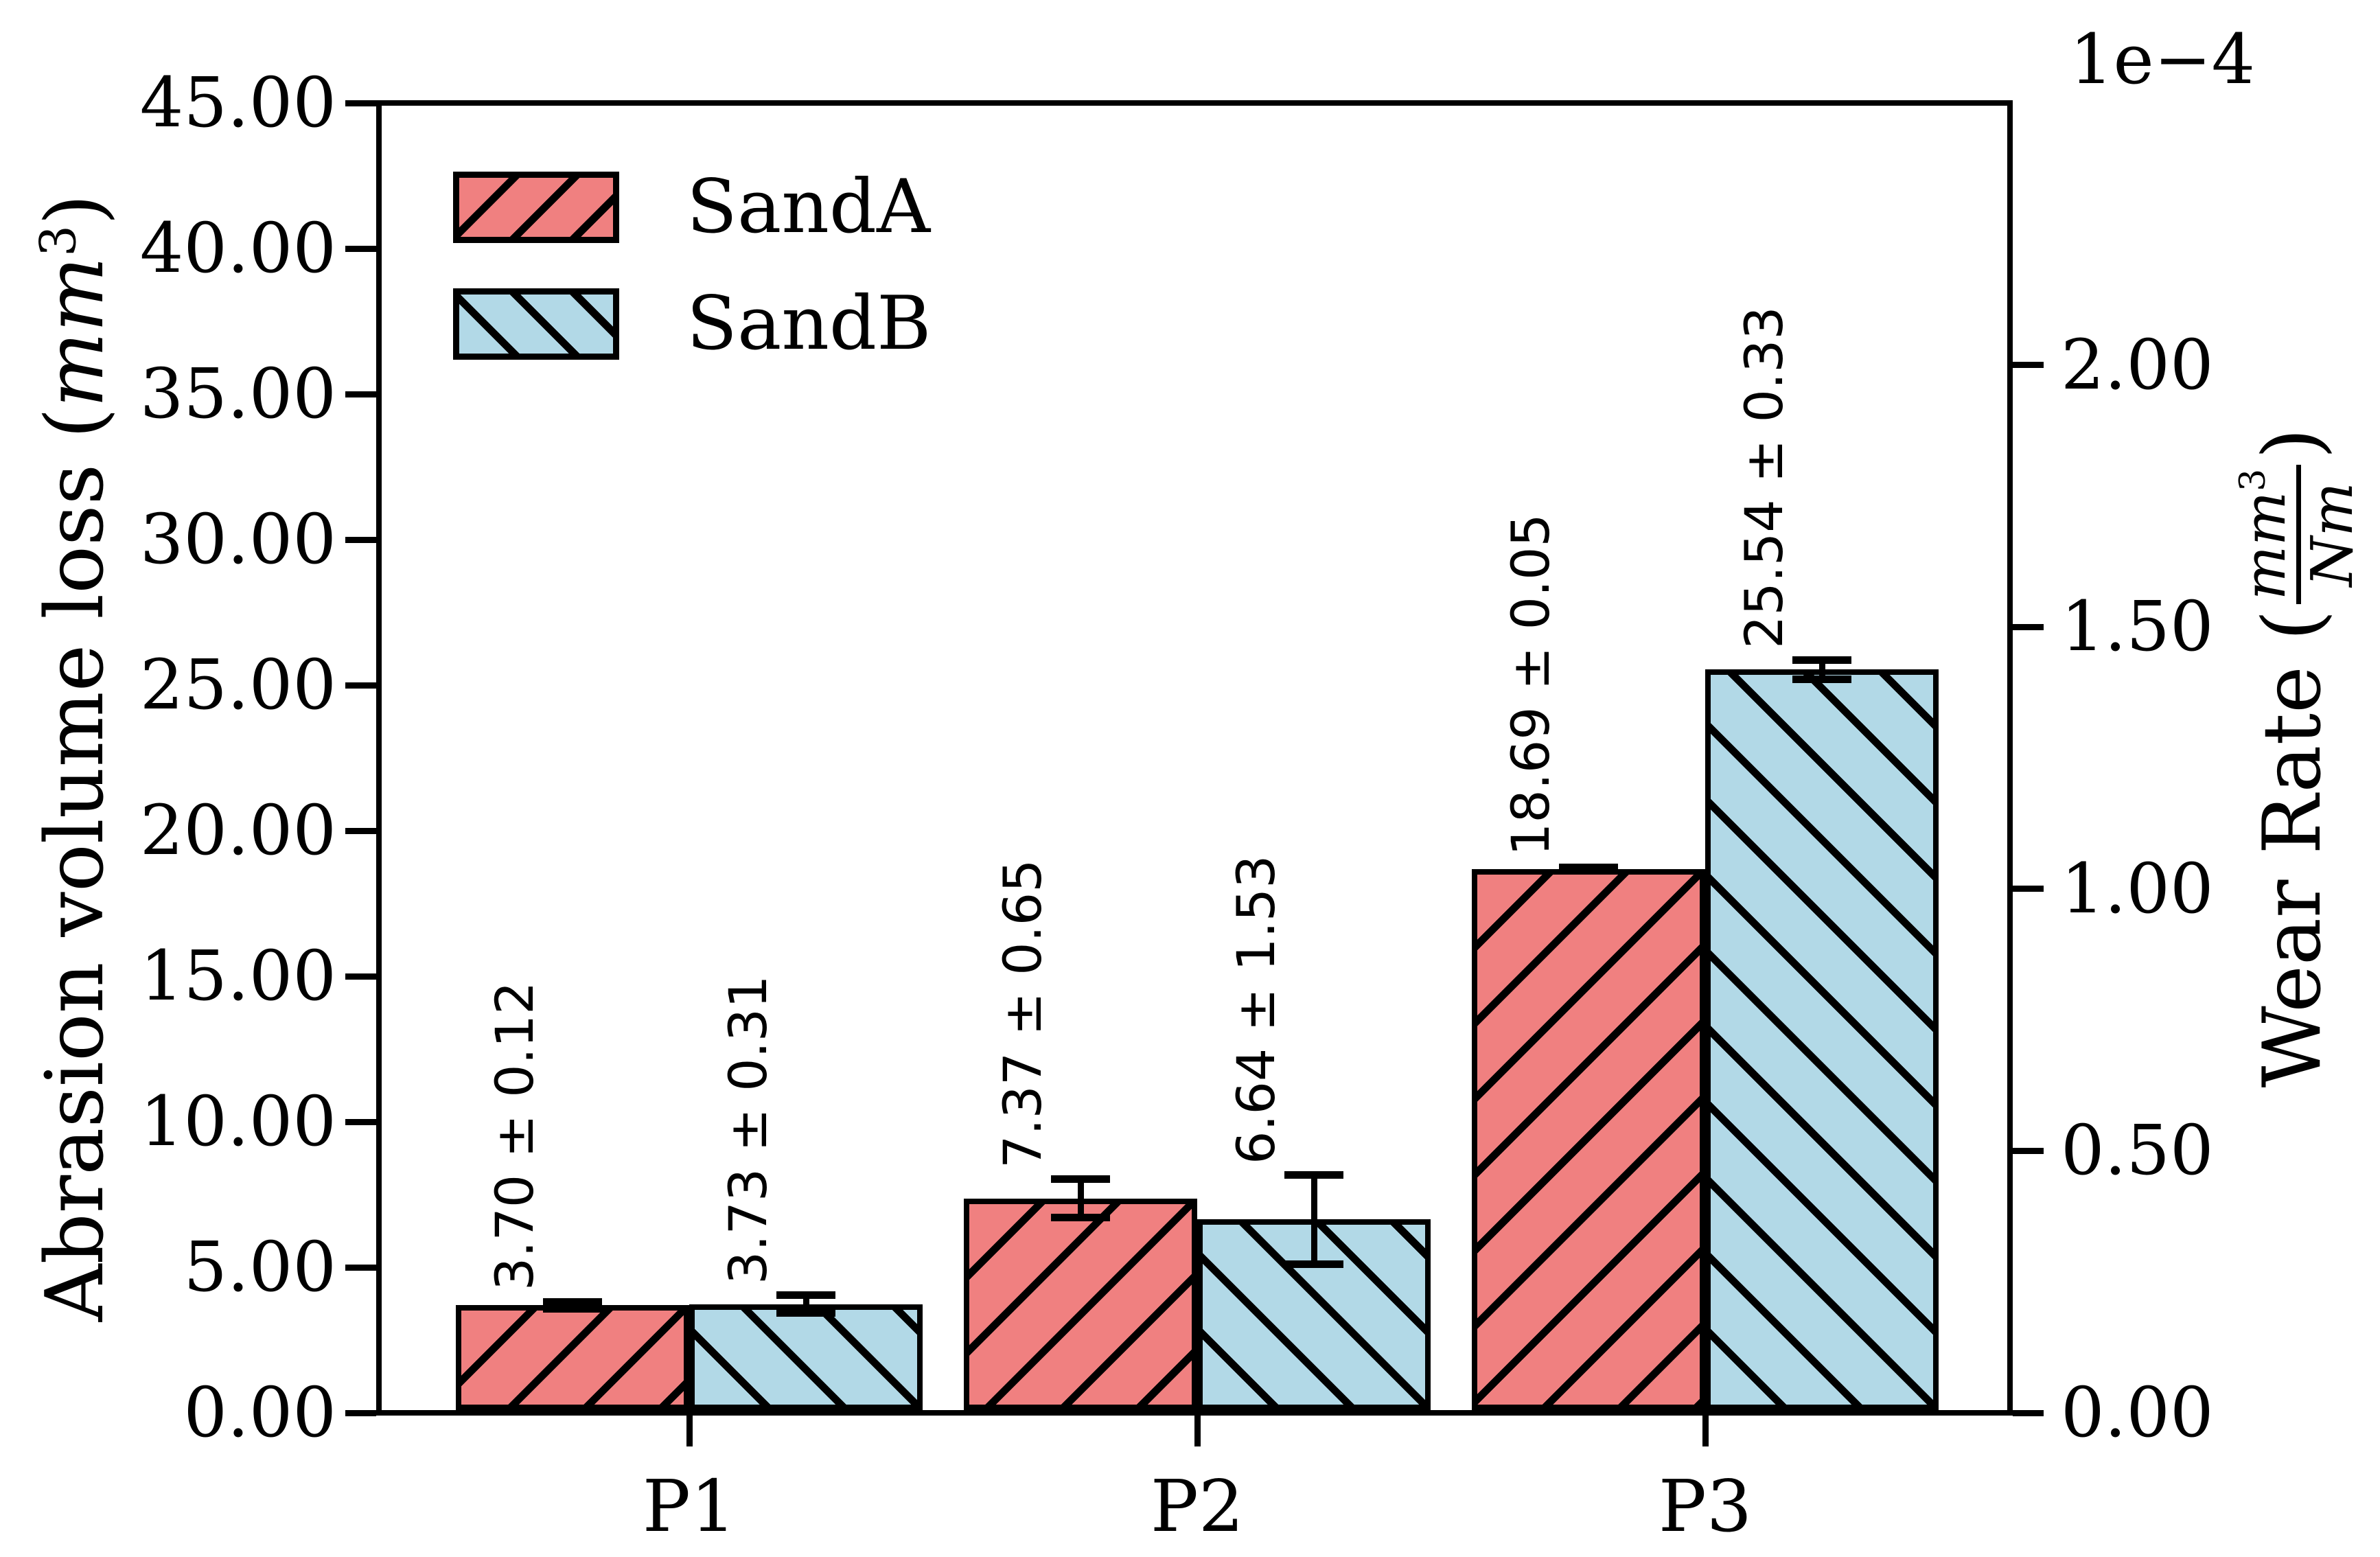 This screenshot has height=1557, width=2380. I want to click on bar-label-sandb-p1: 3.73 ± 0.31, so click(747, 1129).